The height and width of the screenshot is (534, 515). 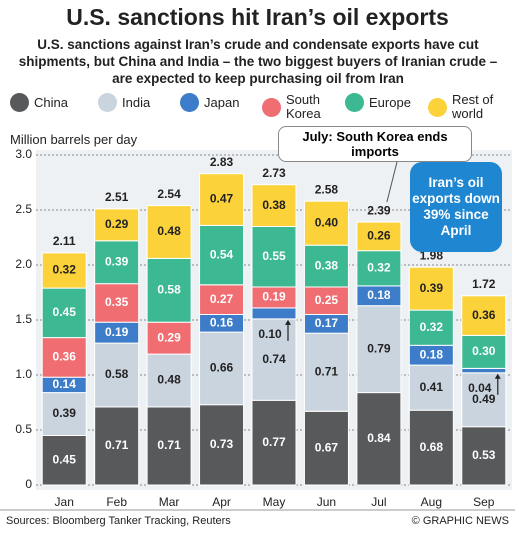 I want to click on legend-label: India, so click(x=136, y=102).